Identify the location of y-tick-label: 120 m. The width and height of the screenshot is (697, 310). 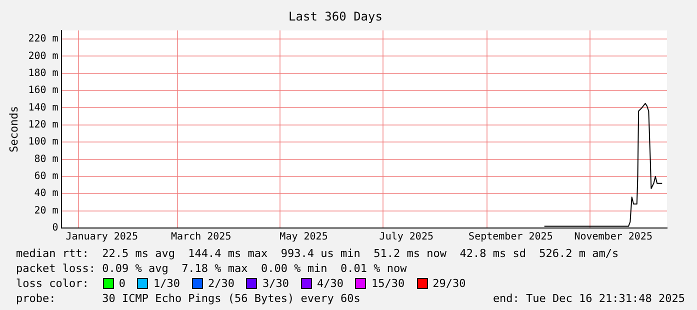
(43, 125).